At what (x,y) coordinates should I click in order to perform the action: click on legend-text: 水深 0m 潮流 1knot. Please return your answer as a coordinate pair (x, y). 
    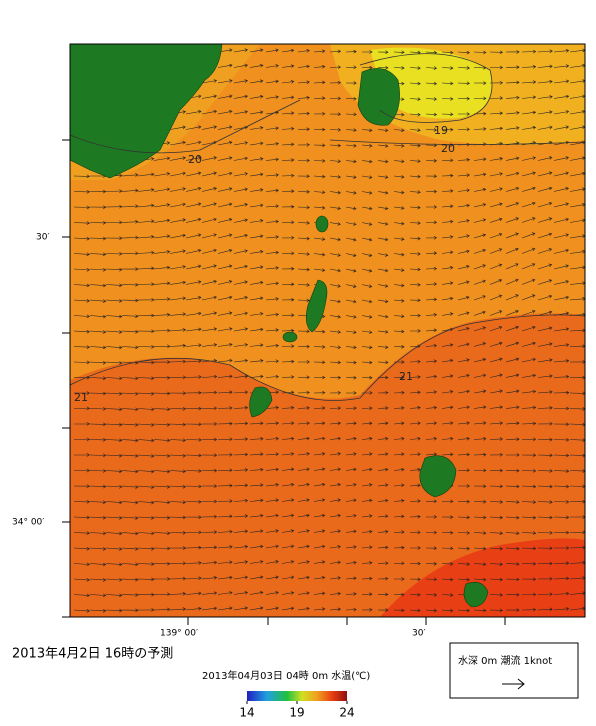
    Looking at the image, I should click on (505, 660).